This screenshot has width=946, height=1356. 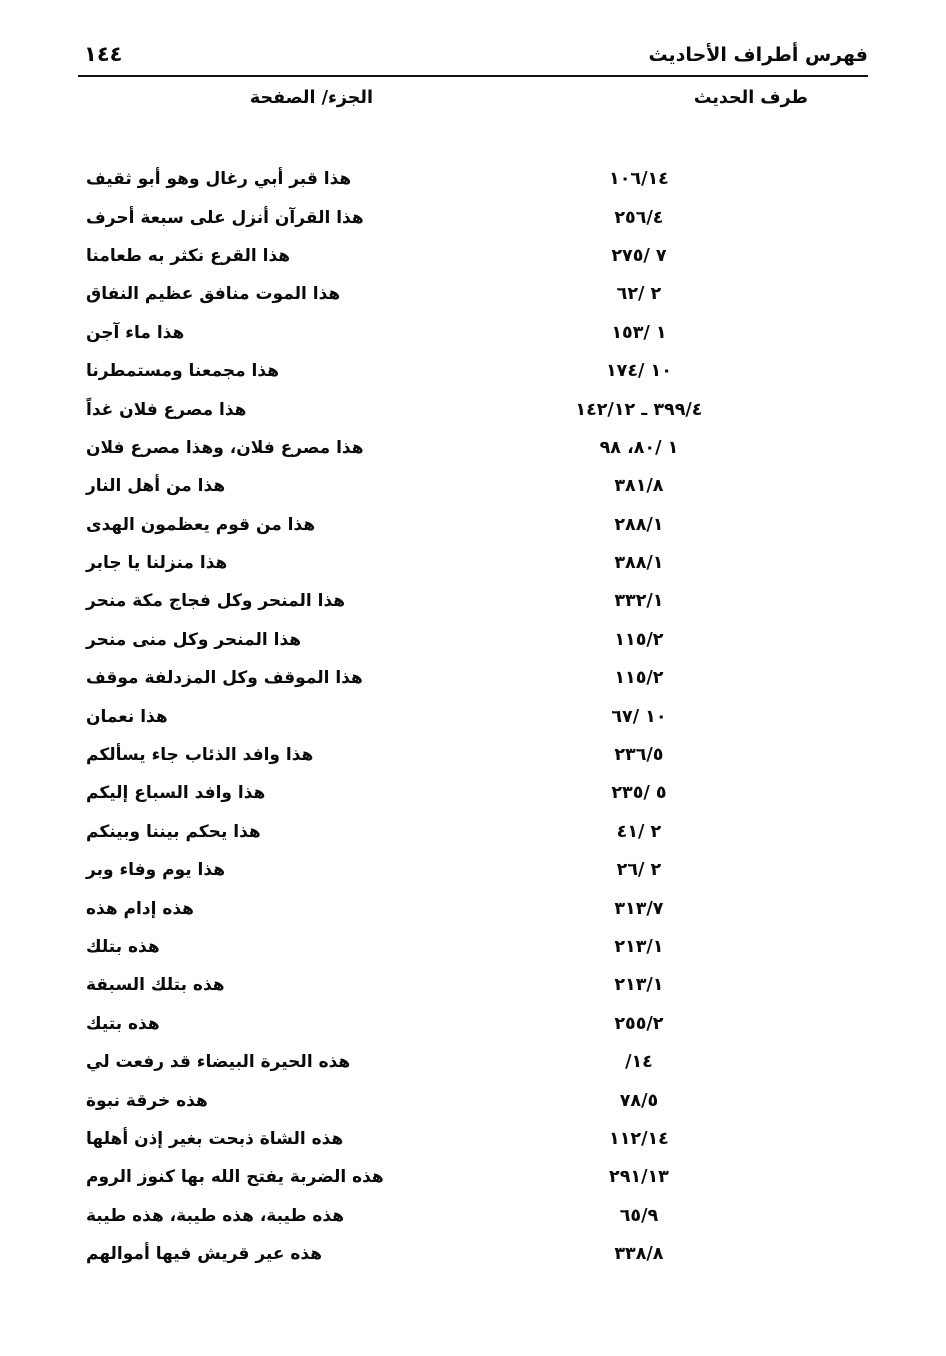 What do you see at coordinates (156, 486) in the screenshot?
I see `hadith-cell: هذا من أهل النار` at bounding box center [156, 486].